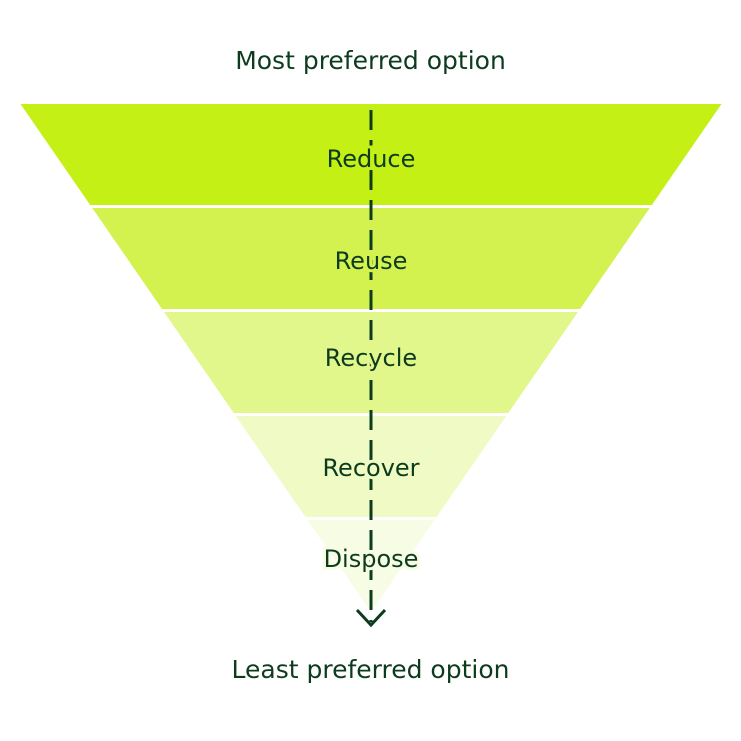 The image size is (741, 741). I want to click on level-label: Dispose, so click(371, 559).